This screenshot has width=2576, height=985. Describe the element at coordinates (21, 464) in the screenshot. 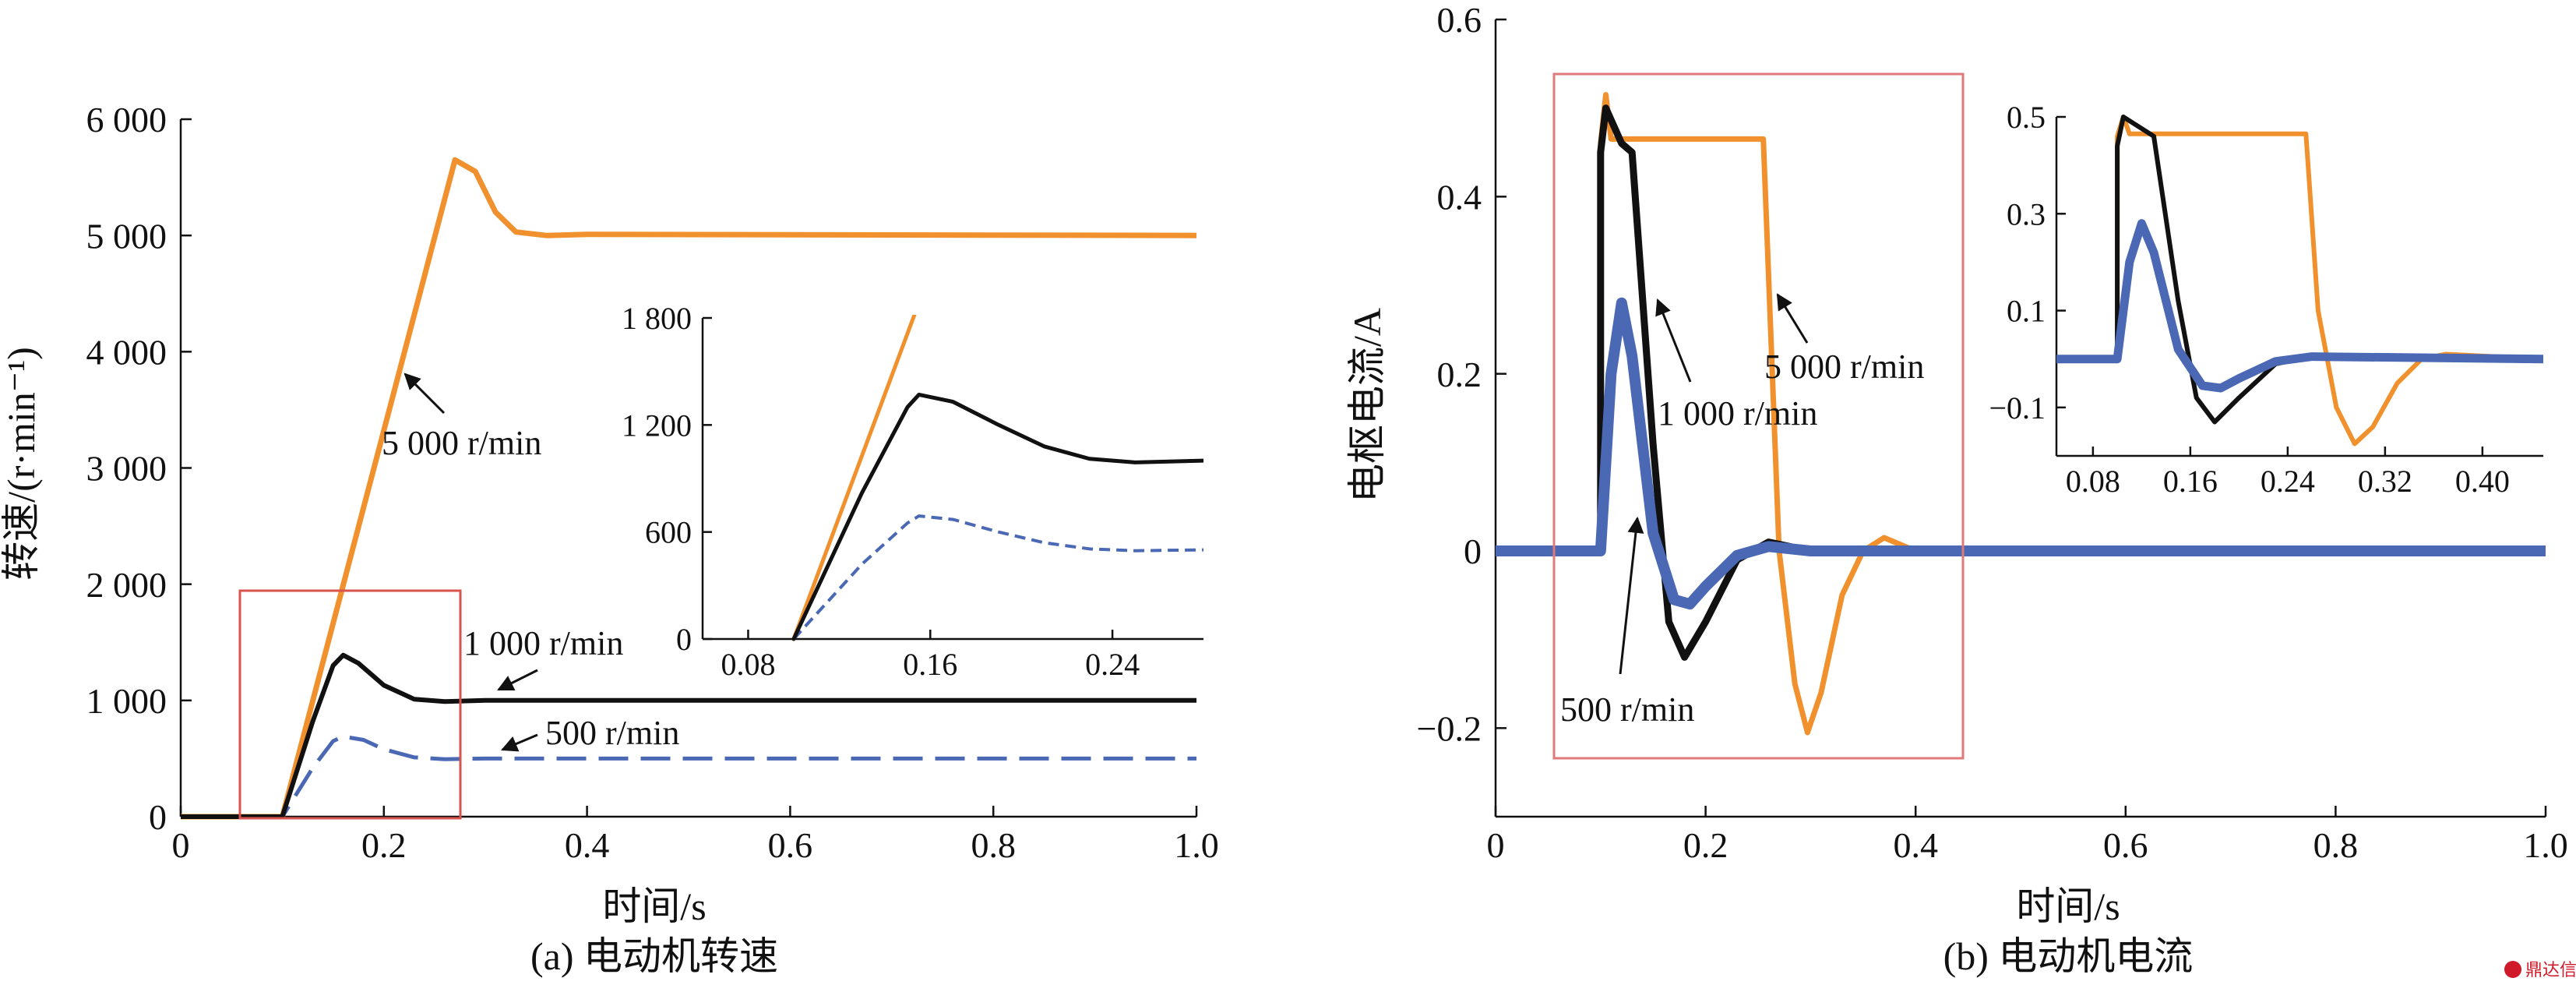

I see `chart-a-y-axis-label: 转速/(r·min⁻¹)` at that location.